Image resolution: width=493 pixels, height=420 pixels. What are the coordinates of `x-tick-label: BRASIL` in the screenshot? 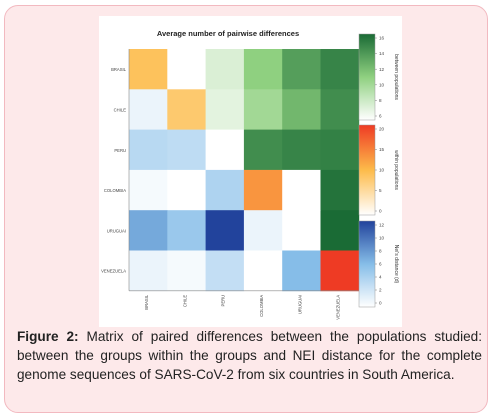 It's located at (146, 302).